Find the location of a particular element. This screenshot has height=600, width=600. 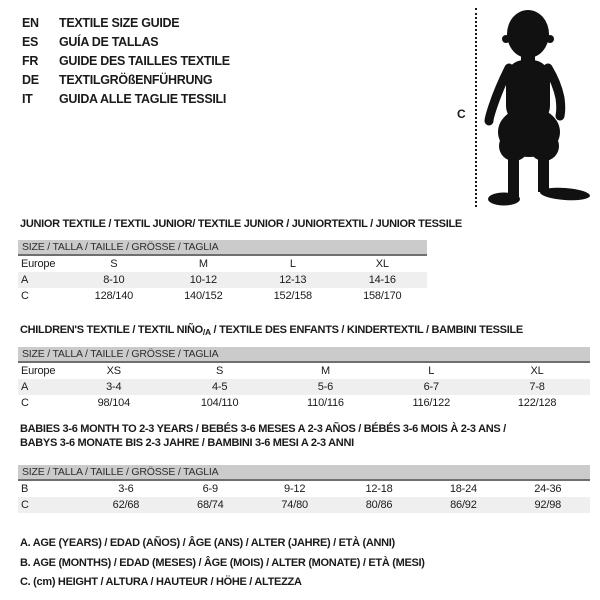

cell-value: 128/140 is located at coordinates (114, 296).